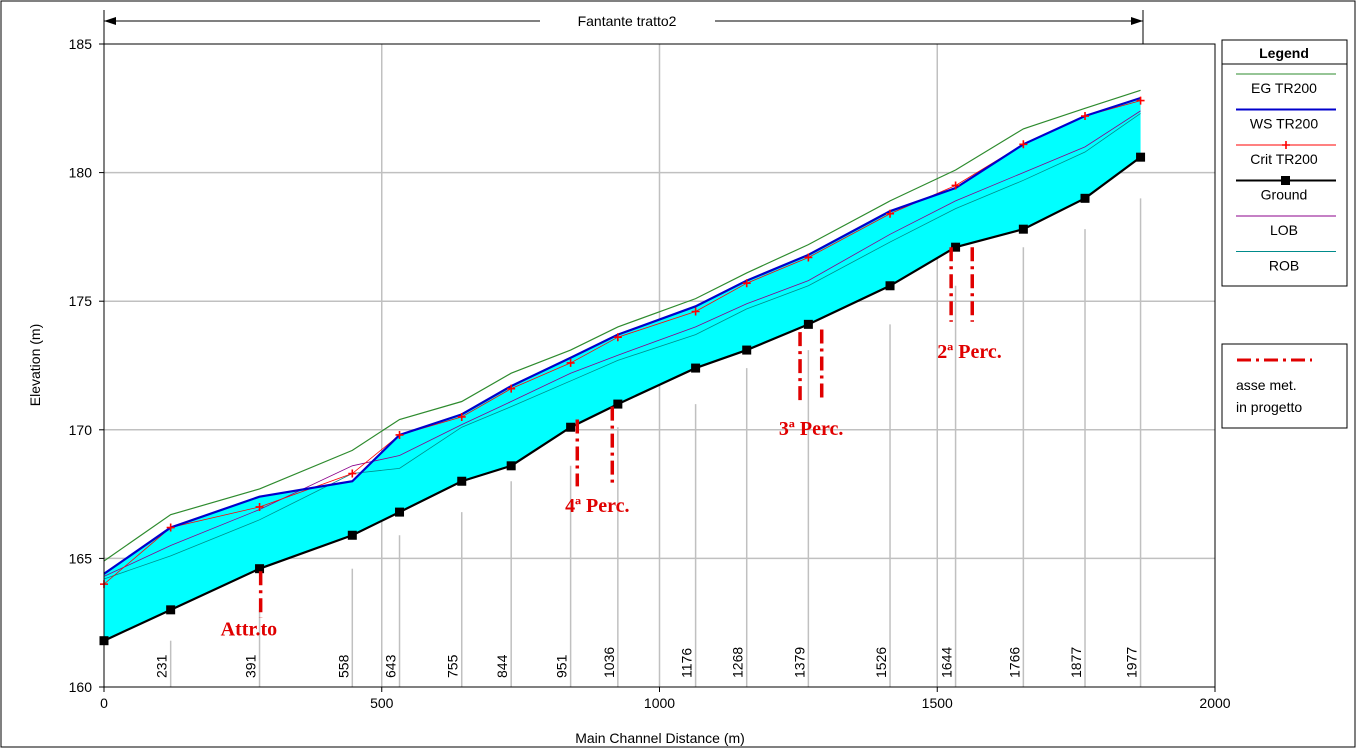  What do you see at coordinates (1266, 385) in the screenshot?
I see `annotation-legend-line1: asse met.` at bounding box center [1266, 385].